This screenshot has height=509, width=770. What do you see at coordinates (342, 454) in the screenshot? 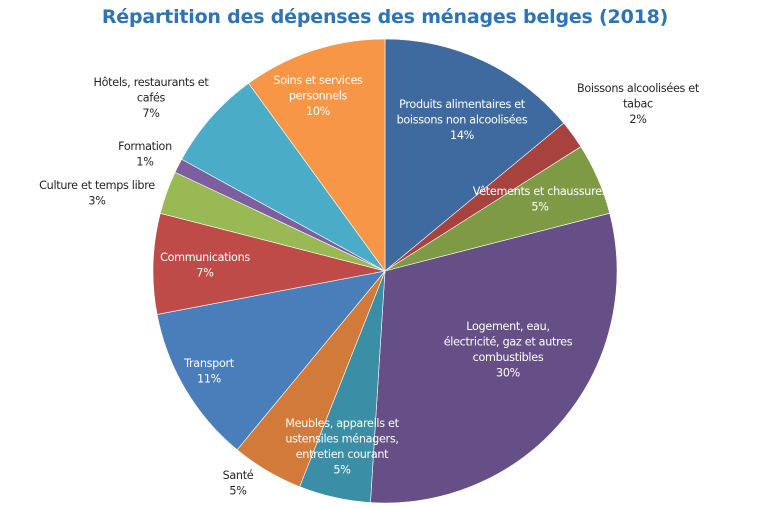
I see `slice-name-line: entretien courant` at bounding box center [342, 454].